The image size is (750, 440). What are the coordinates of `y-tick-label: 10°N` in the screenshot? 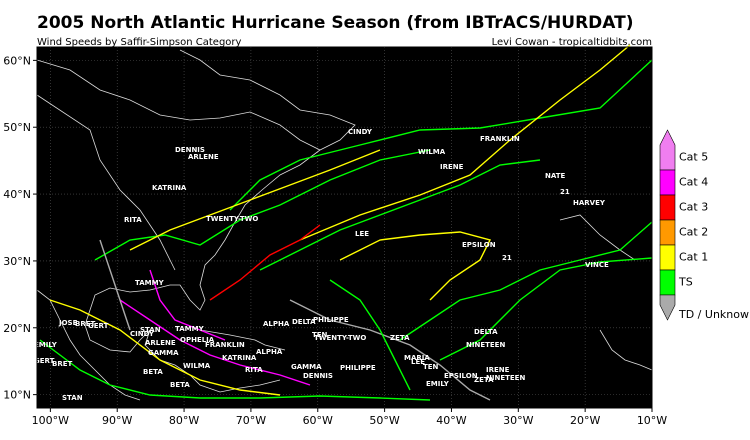 It's located at (17, 395).